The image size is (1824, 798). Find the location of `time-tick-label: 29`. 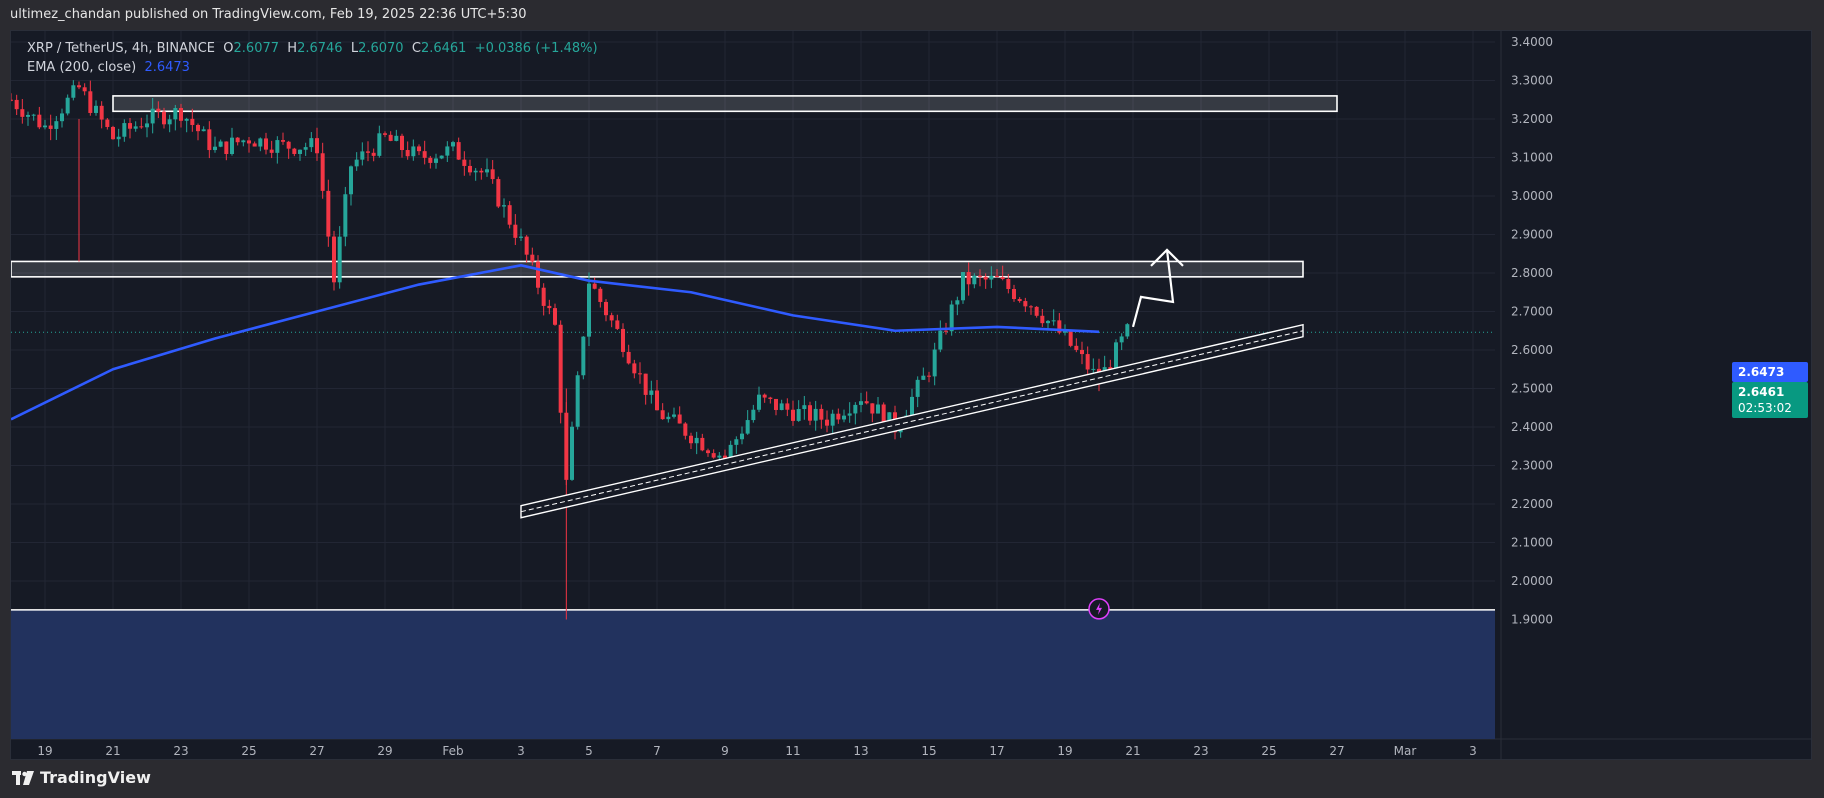

time-tick-label: 29 is located at coordinates (384, 751).